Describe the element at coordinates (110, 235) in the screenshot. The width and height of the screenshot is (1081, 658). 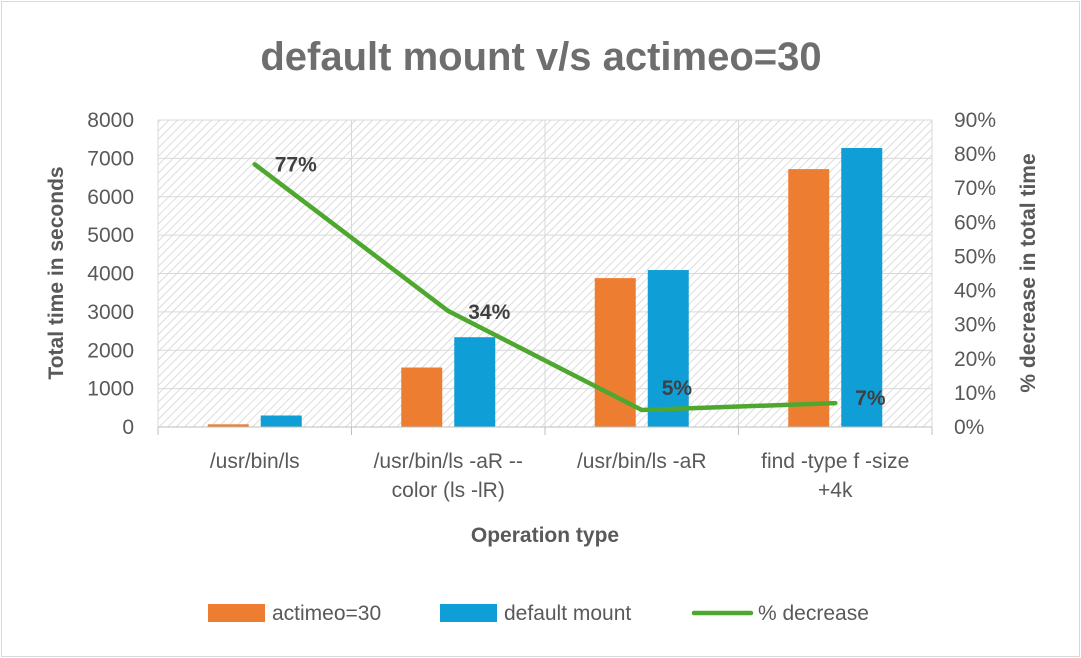
I see `y-tick-label: 5000` at that location.